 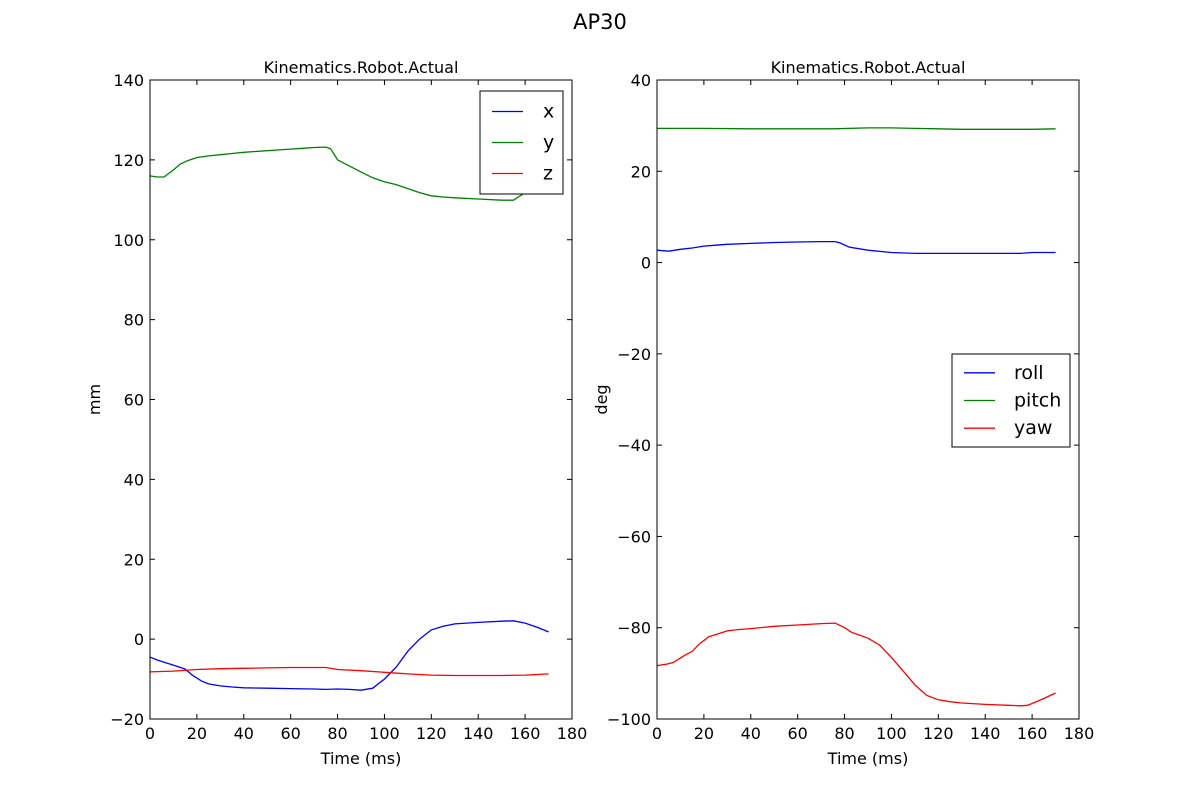 I want to click on y-tick-label: 80, so click(x=134, y=320).